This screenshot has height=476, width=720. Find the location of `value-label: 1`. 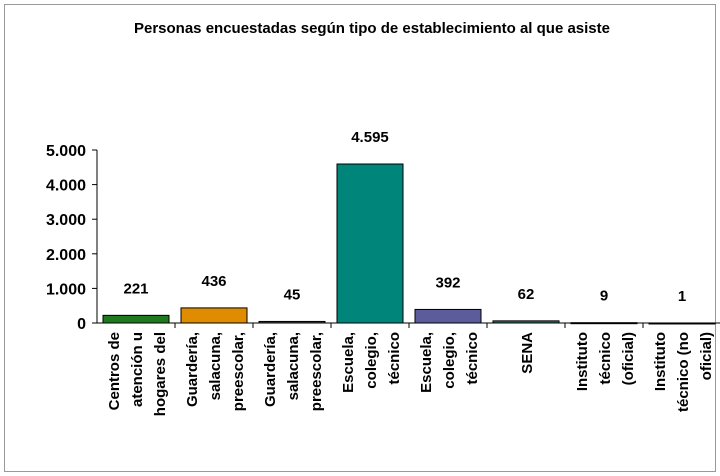

value-label: 1 is located at coordinates (682, 296).